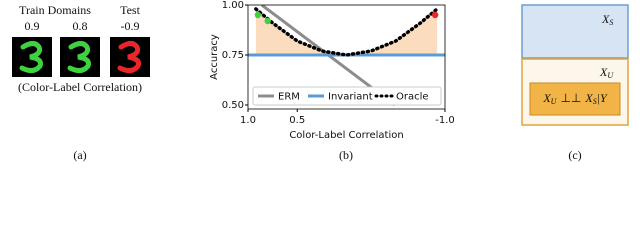 This screenshot has width=640, height=240. I want to click on independence-box, so click(575, 99).